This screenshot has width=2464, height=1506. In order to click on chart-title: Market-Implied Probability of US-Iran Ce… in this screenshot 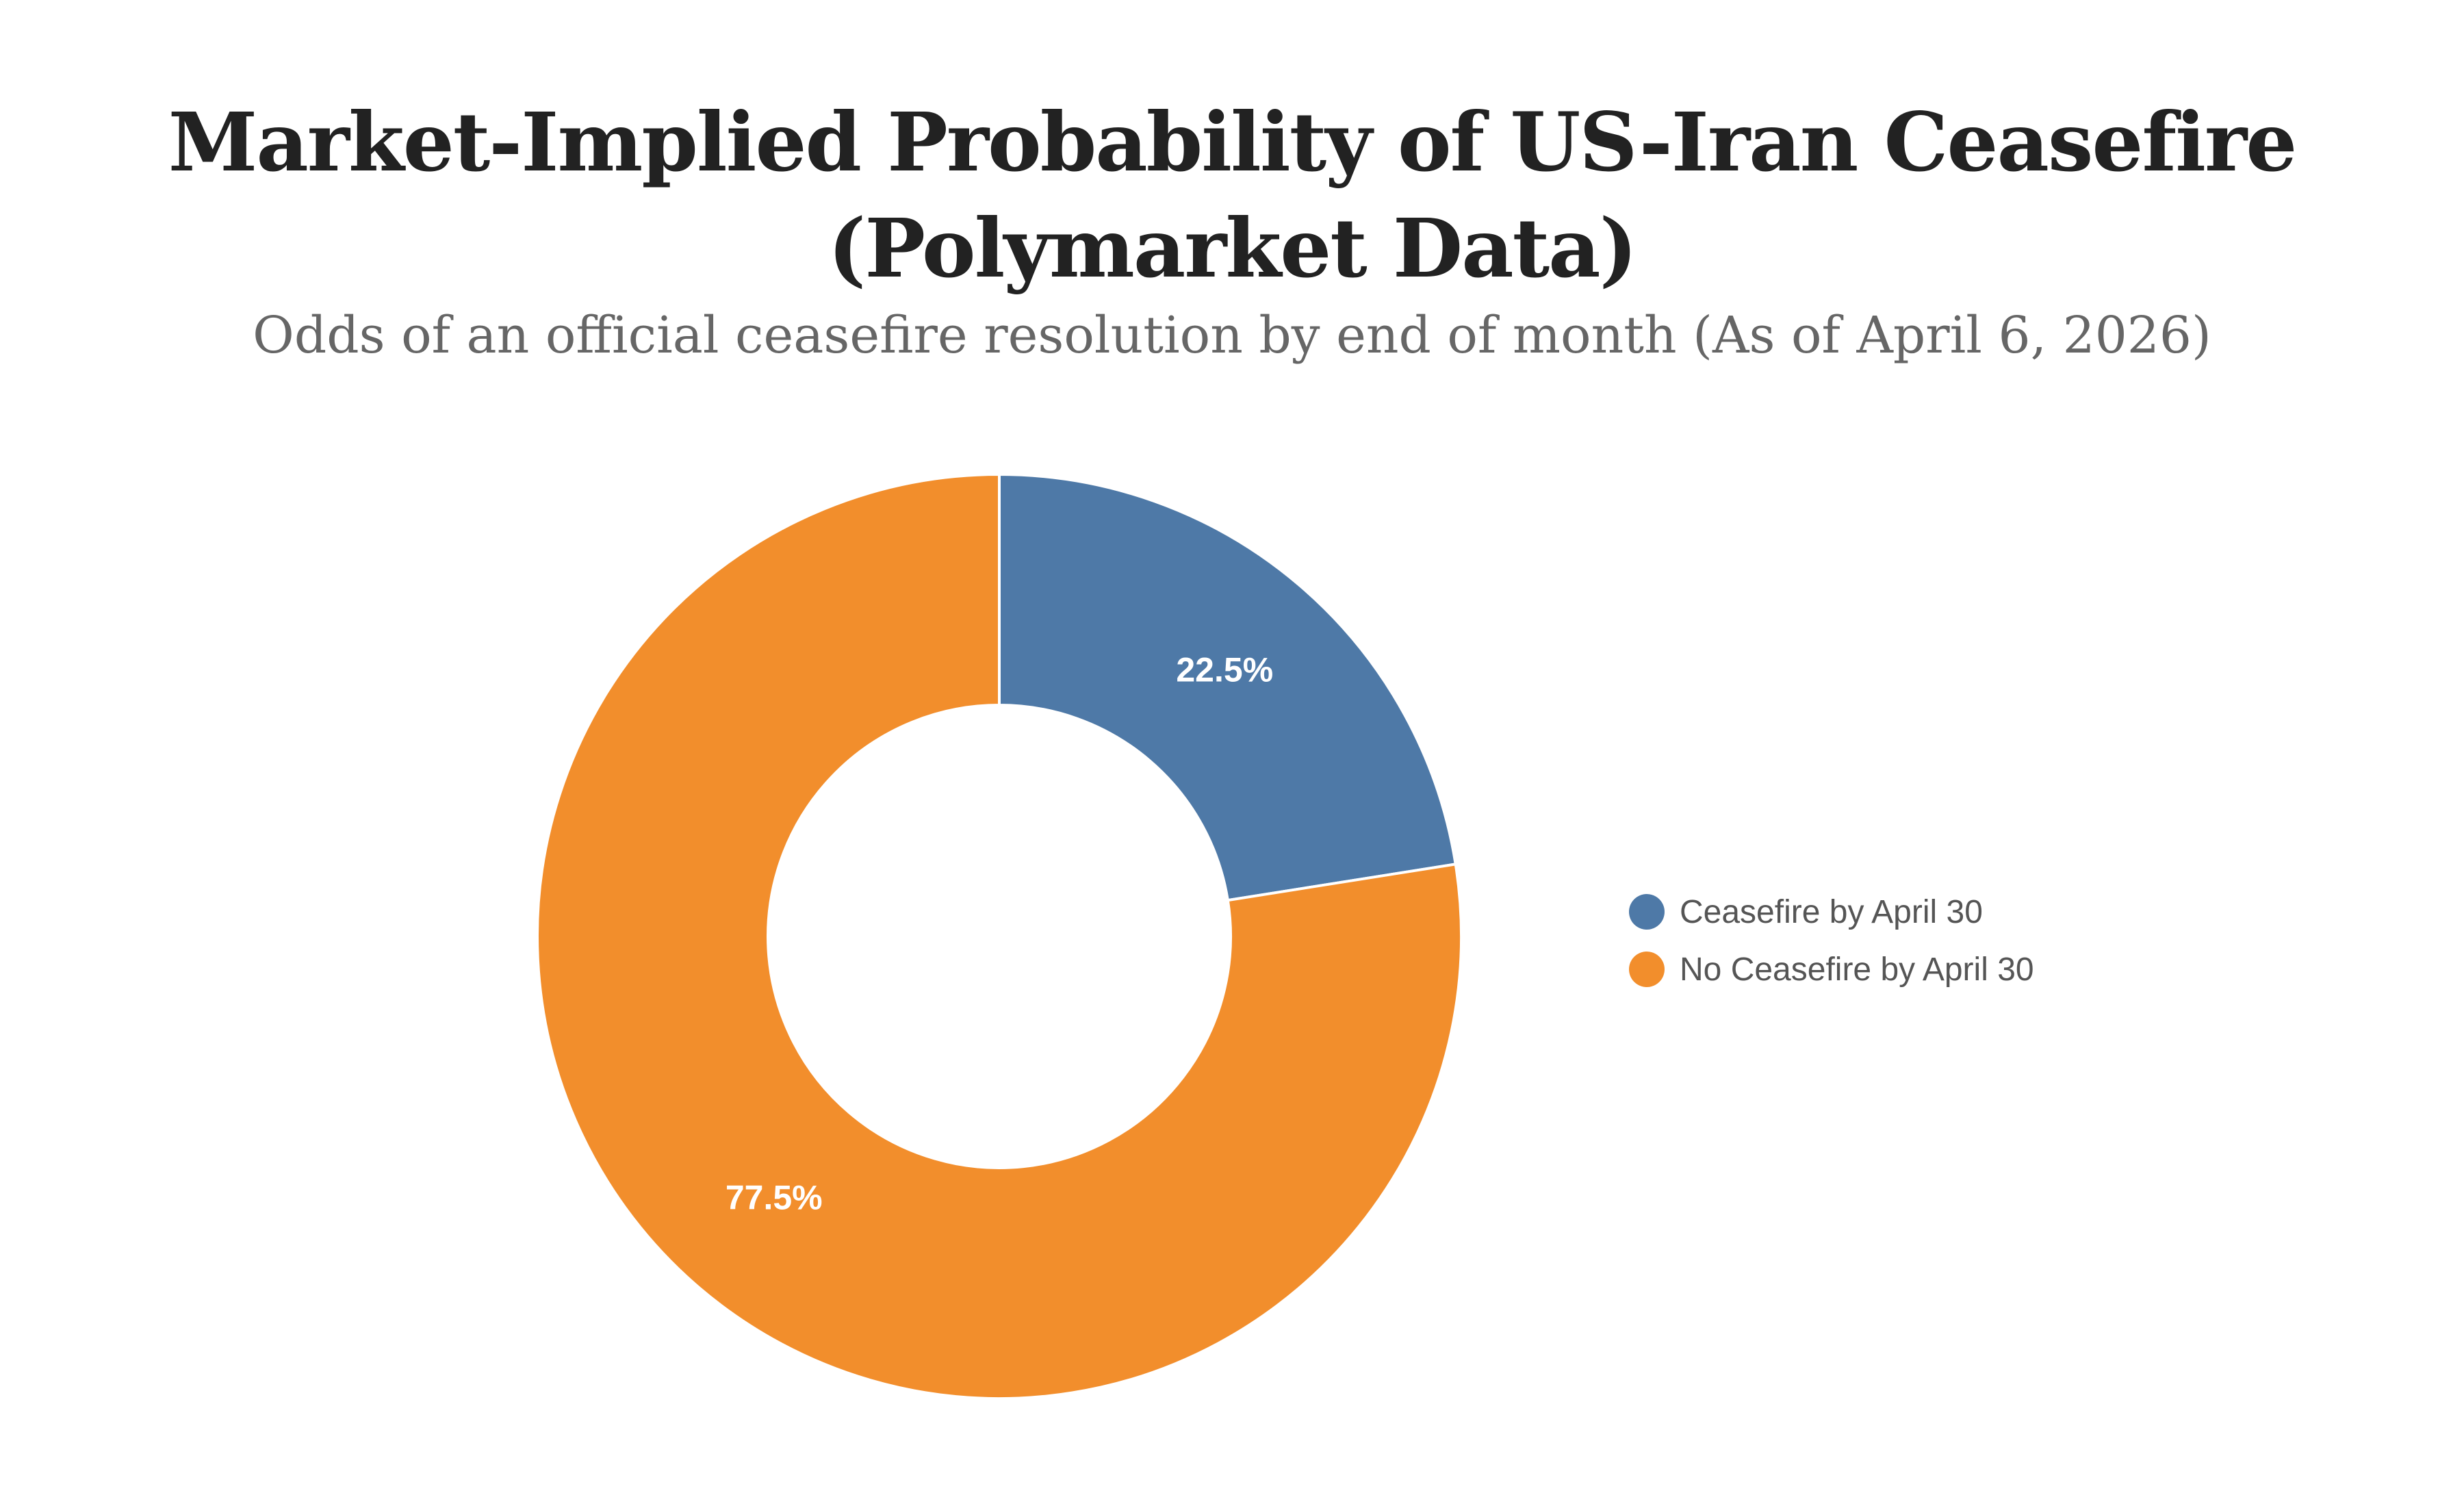, I will do `click(1232, 195)`.